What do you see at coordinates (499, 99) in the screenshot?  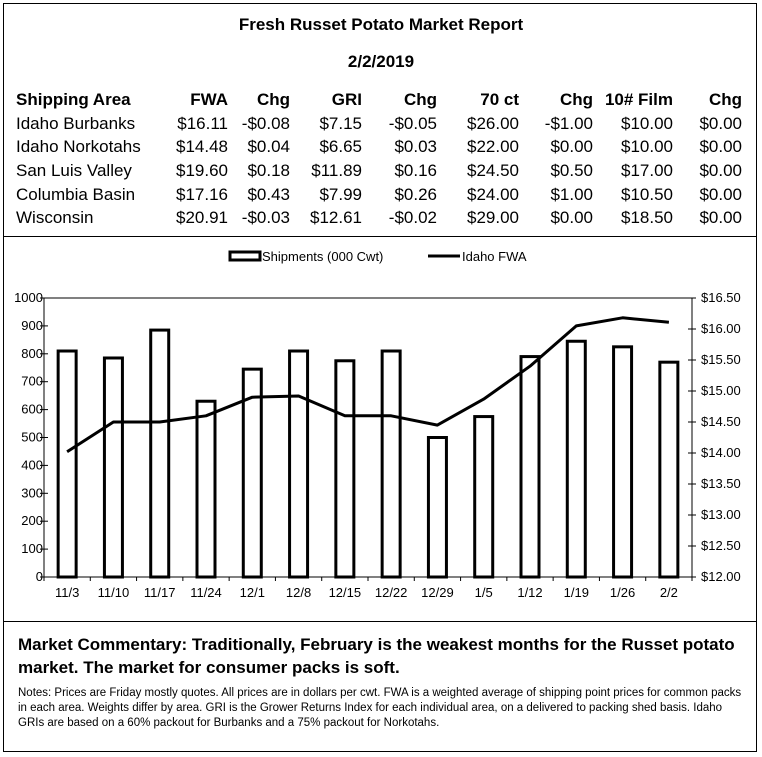 I see `column-header: 70 ct` at bounding box center [499, 99].